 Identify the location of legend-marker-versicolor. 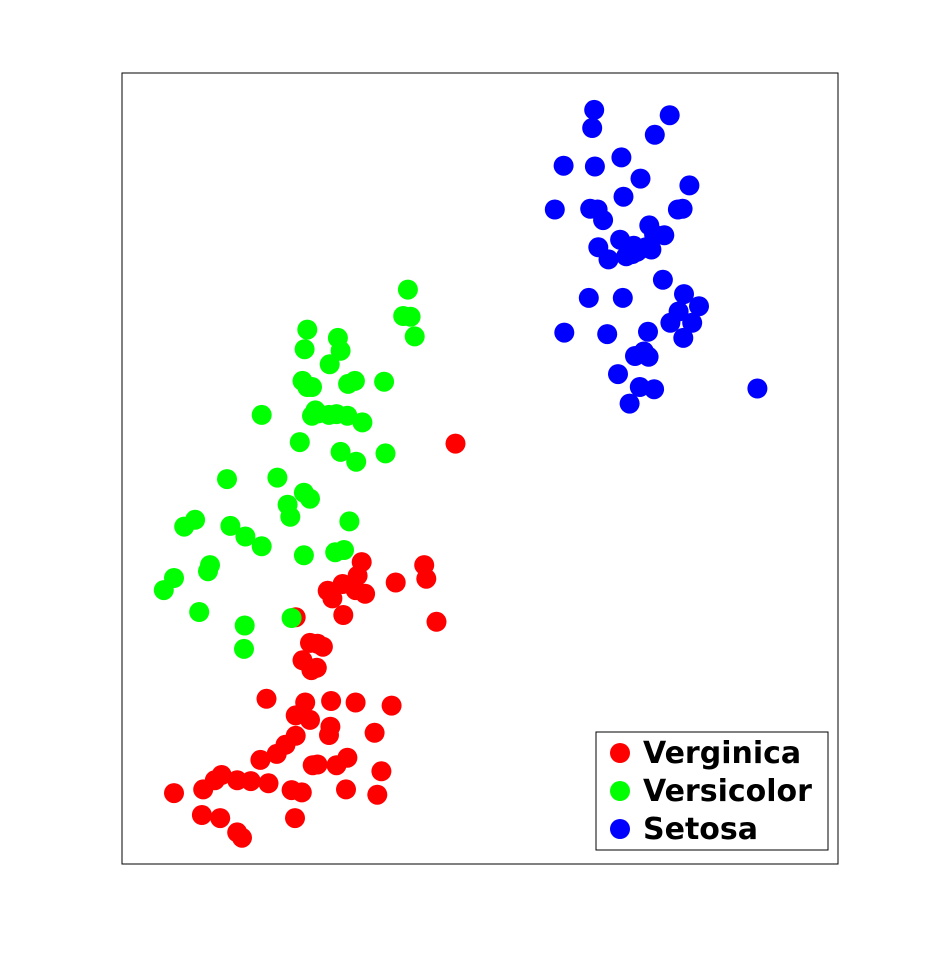
(620, 791).